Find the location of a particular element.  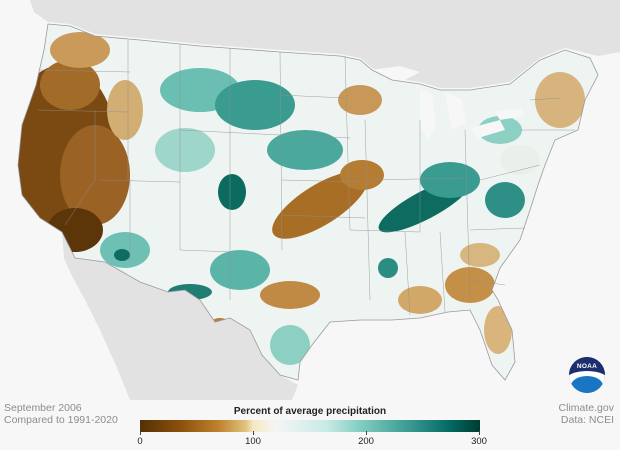

legend-tick-label: 100 is located at coordinates (253, 441).